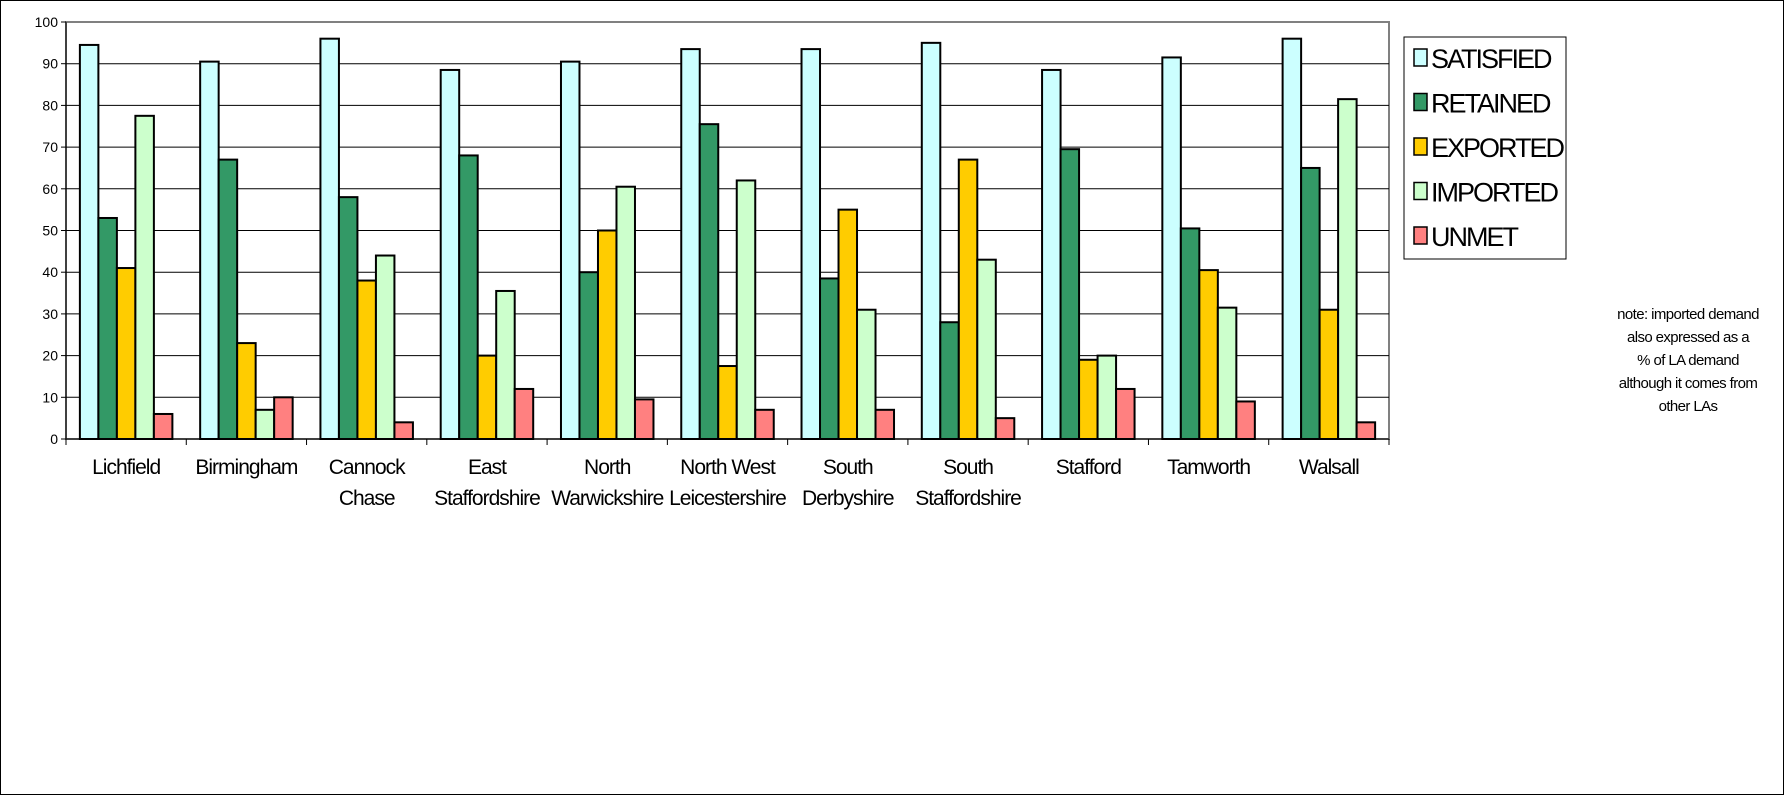 The image size is (1784, 795). I want to click on y-tick-label: 100, so click(47, 22).